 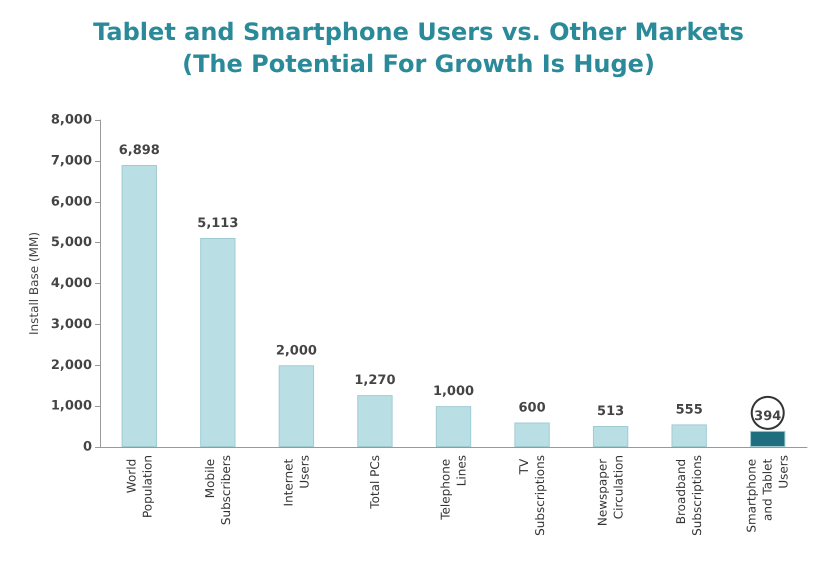 What do you see at coordinates (71, 202) in the screenshot?
I see `y-tick-label: 6,000` at bounding box center [71, 202].